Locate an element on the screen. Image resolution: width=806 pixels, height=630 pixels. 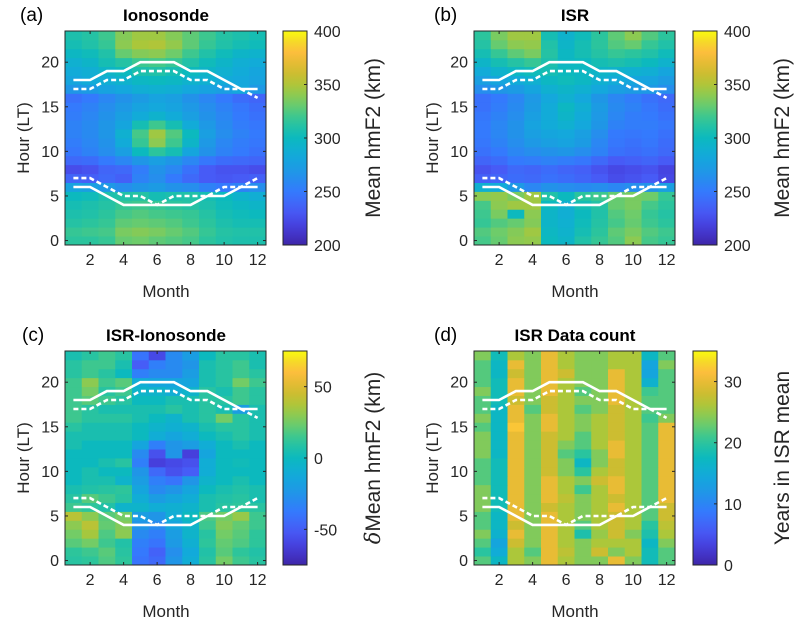
dashed-sunrise-line is located at coordinates (166, 511).